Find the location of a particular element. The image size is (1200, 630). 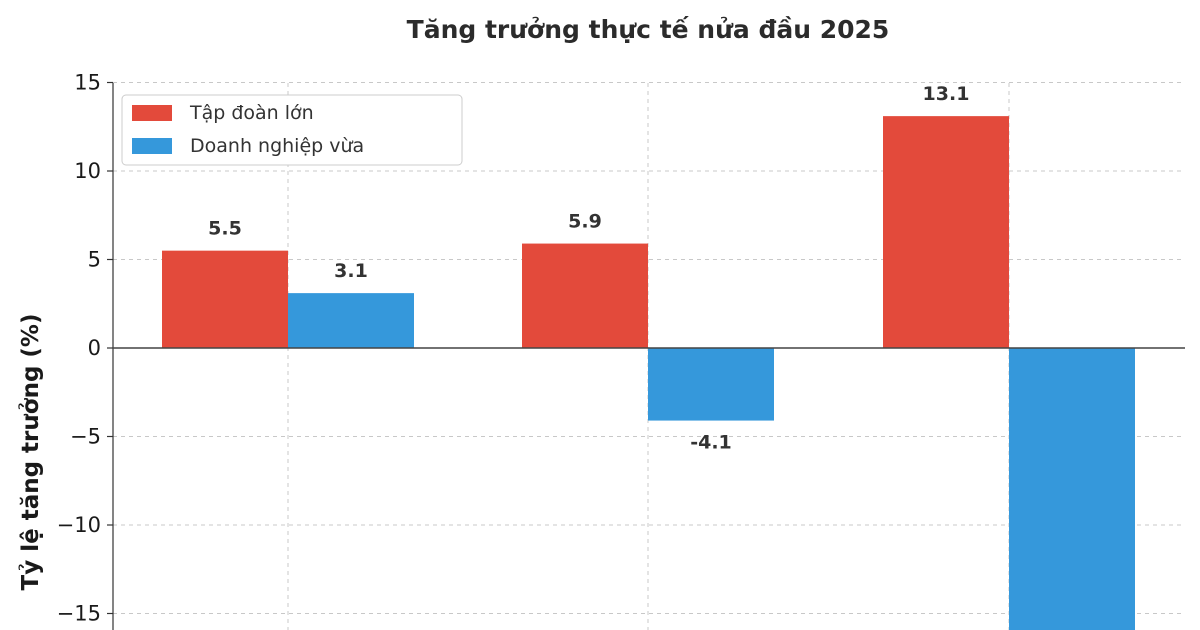

legend: Tập đoàn lớn Doanh nghiệp vừa is located at coordinates (292, 130).